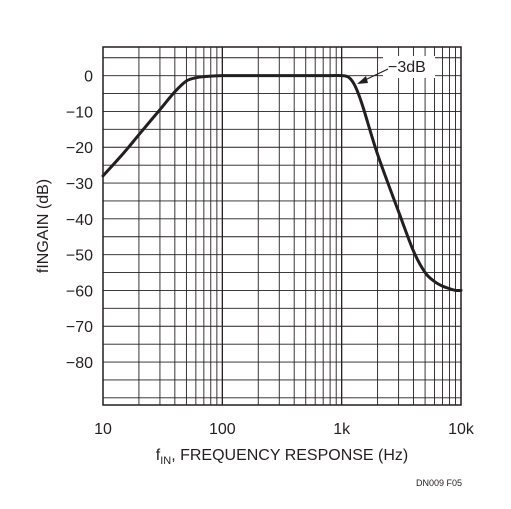  Describe the element at coordinates (79, 148) in the screenshot. I see `y-tick-label: −20` at that location.